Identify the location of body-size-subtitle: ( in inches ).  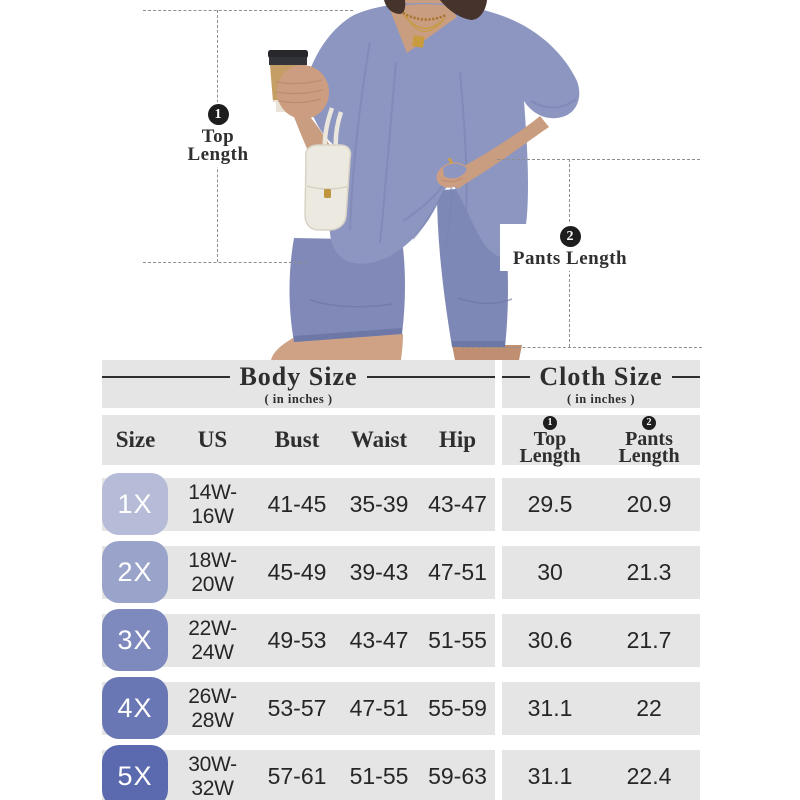
(298, 398).